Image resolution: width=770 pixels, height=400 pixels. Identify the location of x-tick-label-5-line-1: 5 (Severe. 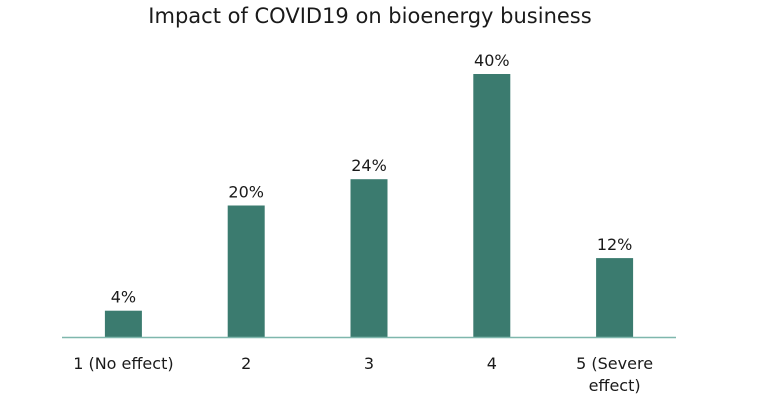
(614, 363).